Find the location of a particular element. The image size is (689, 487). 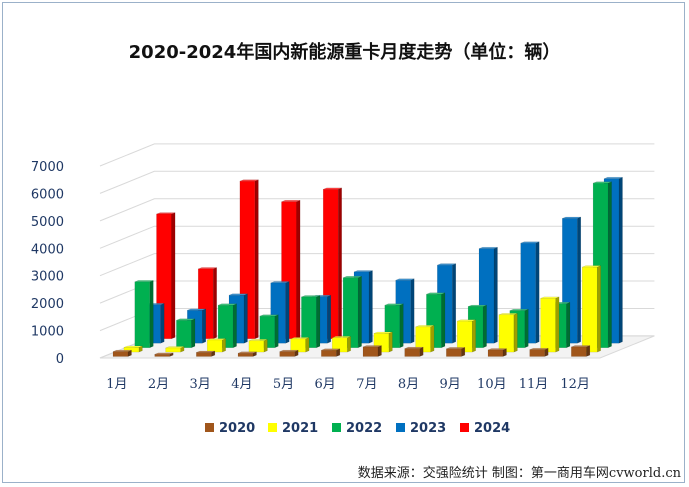

bar-2022-5月 is located at coordinates (311, 322).